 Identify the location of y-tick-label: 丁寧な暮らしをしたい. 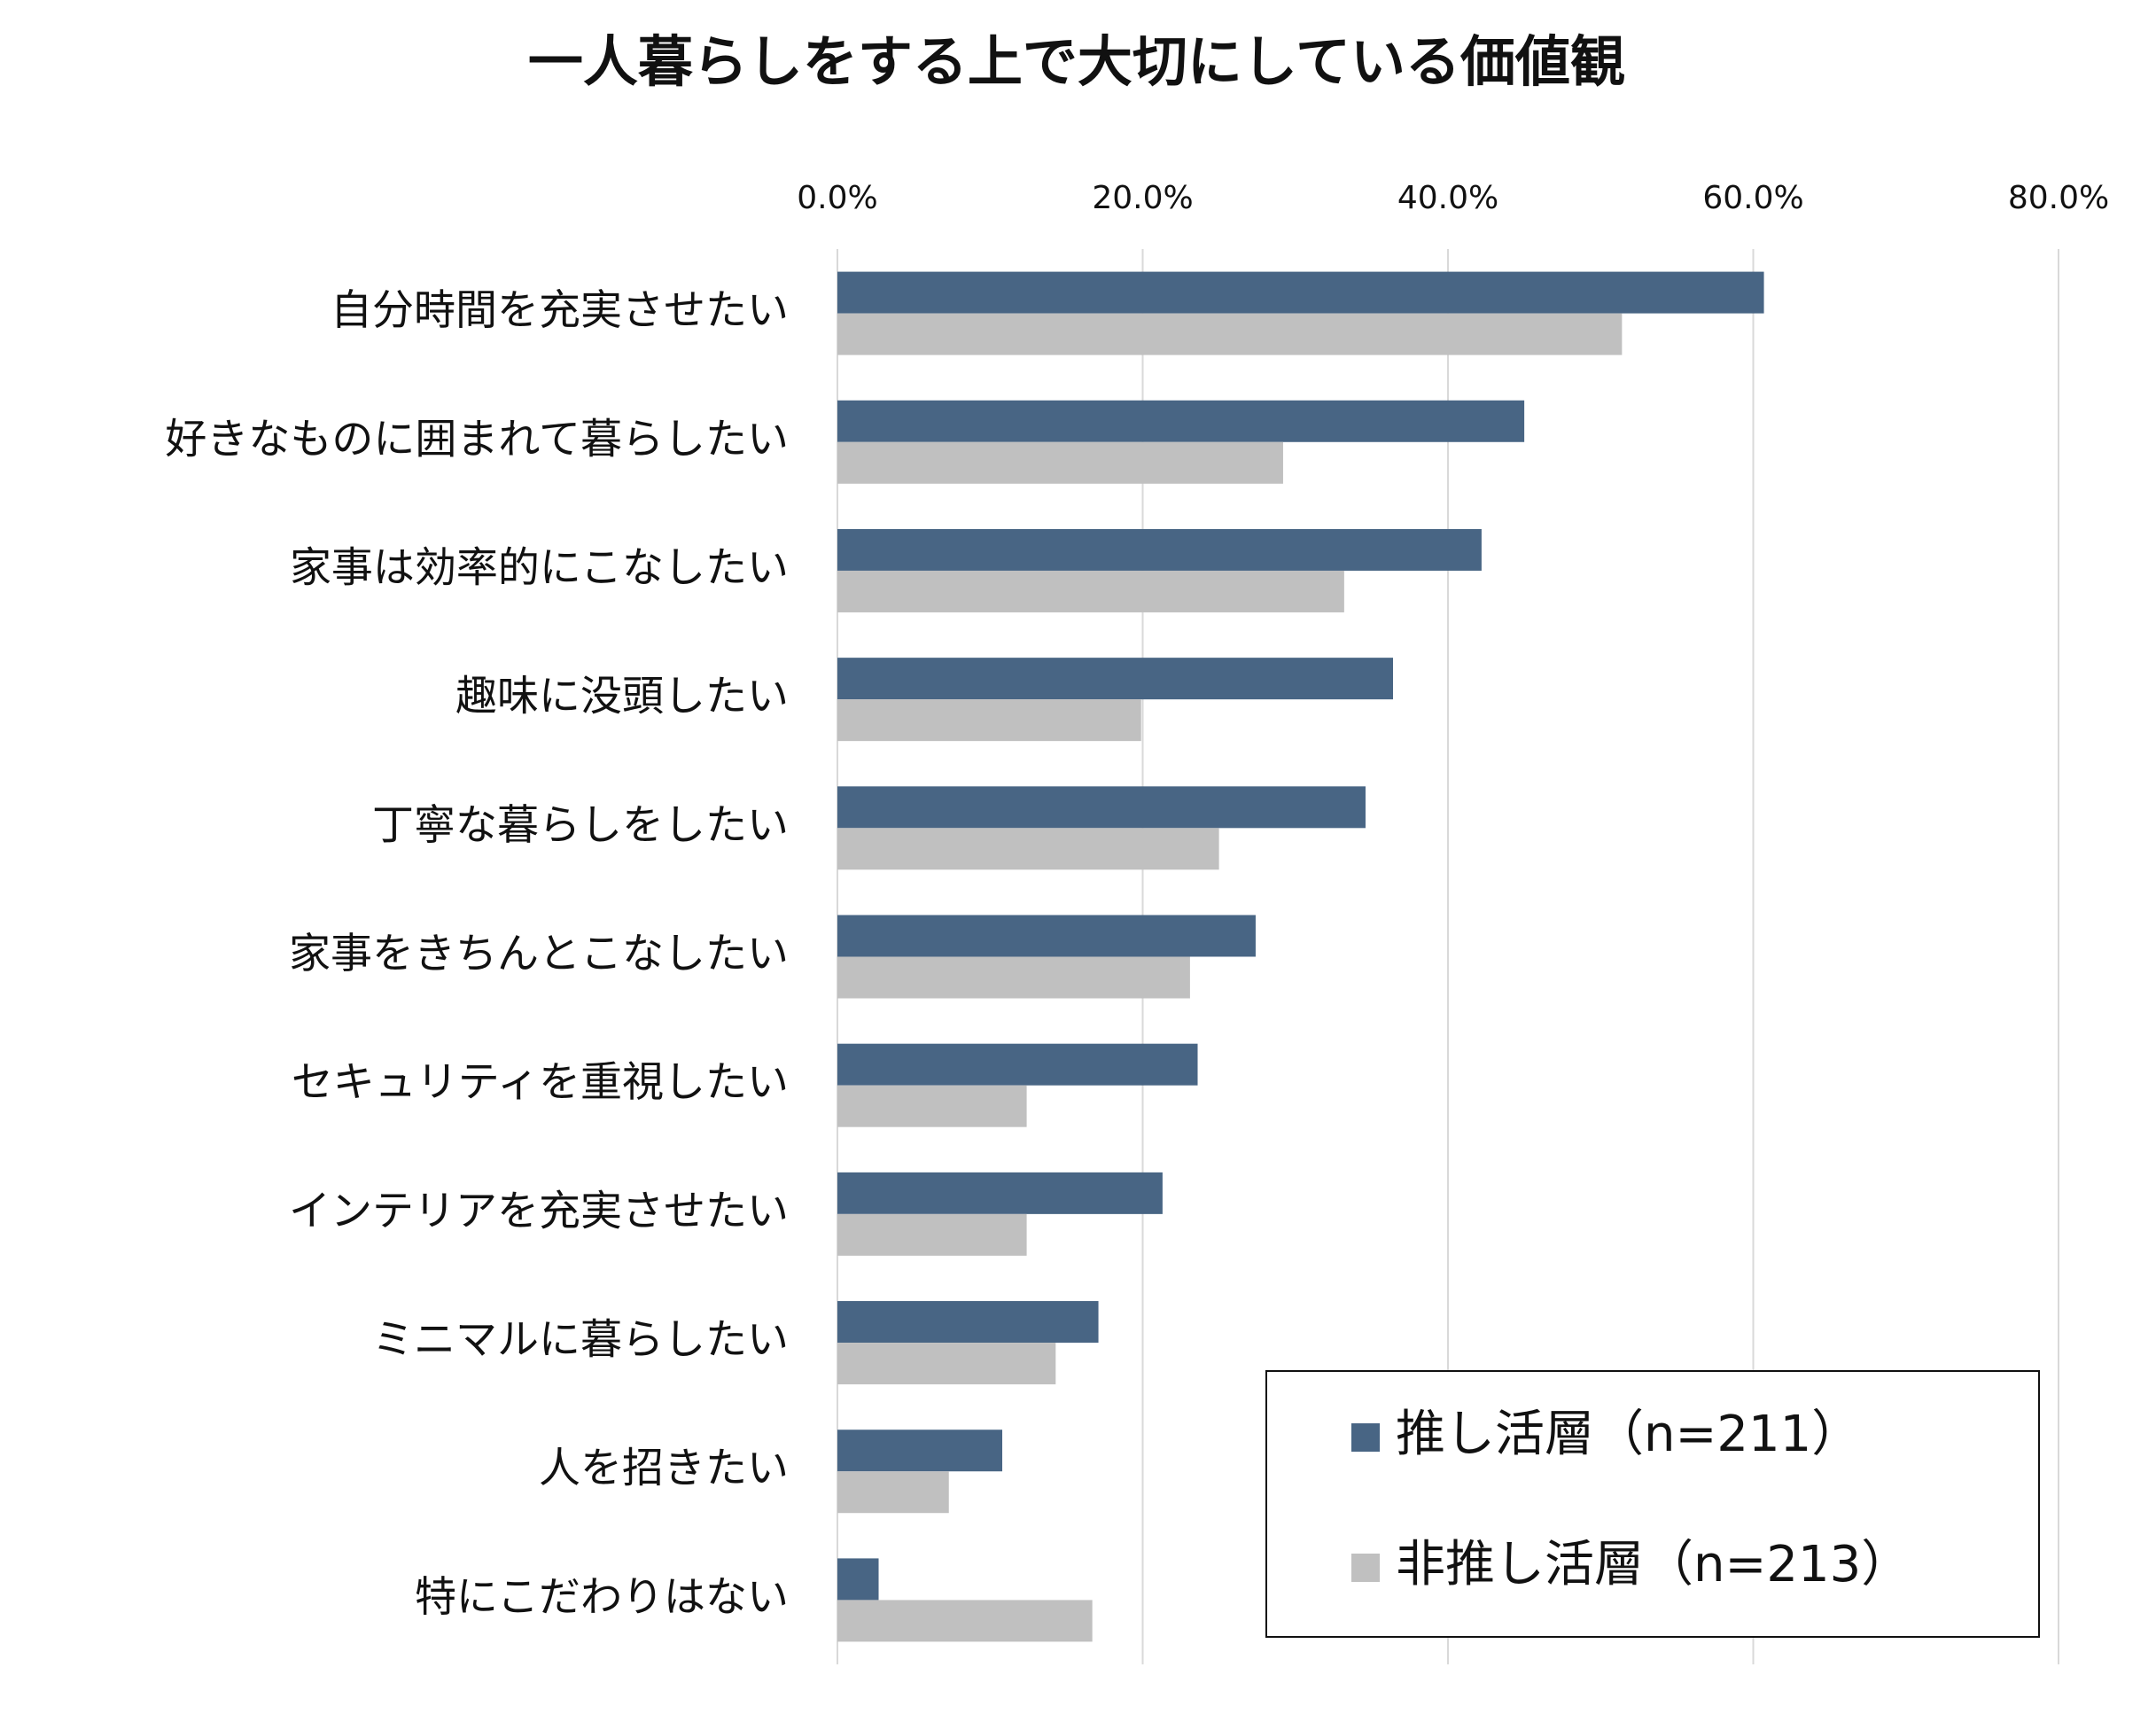
(580, 825).